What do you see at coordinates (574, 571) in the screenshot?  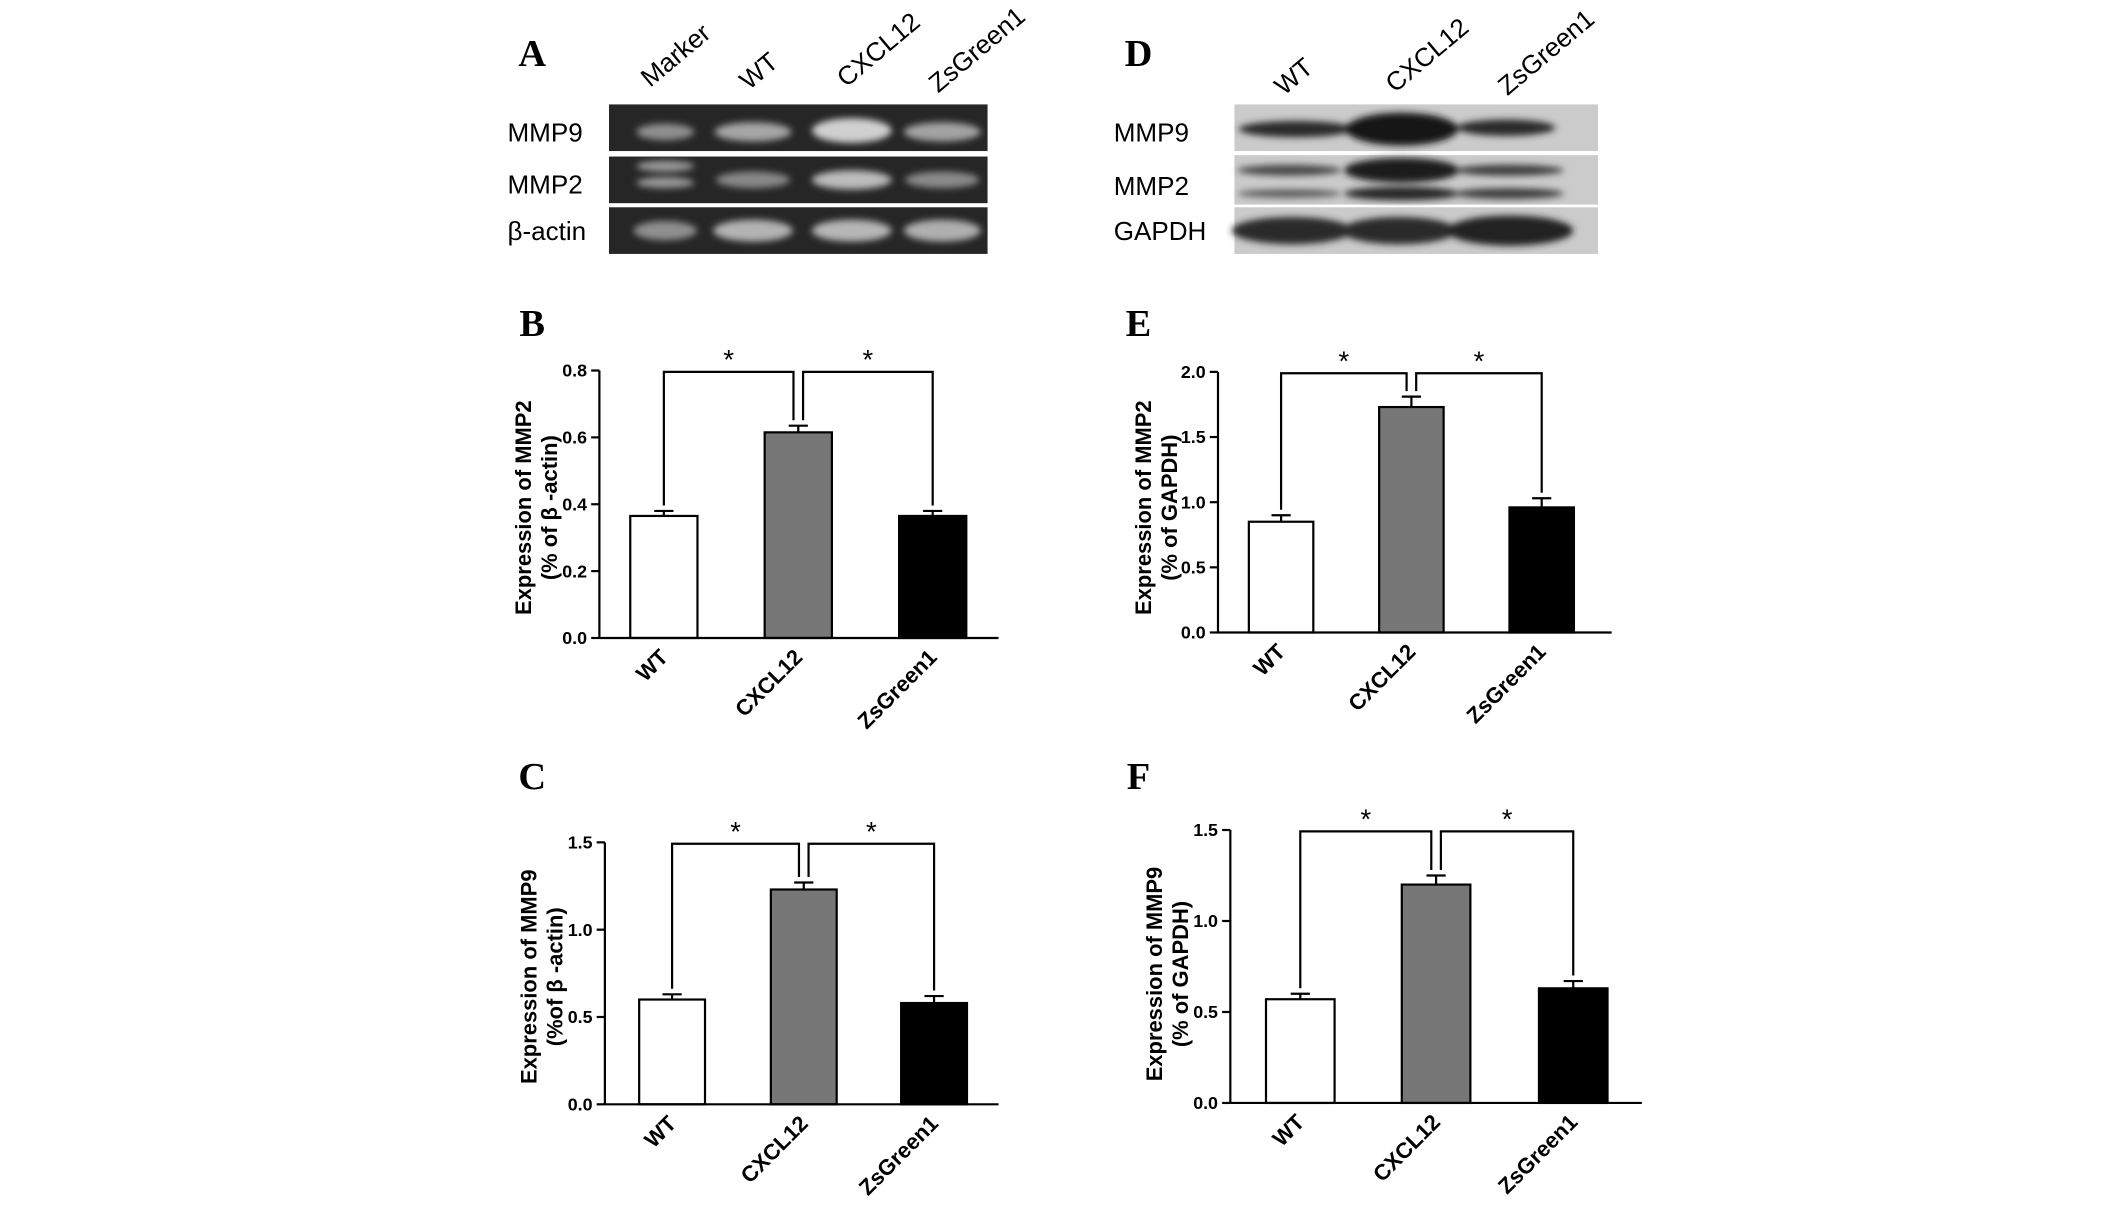 I see `y-tick-label: 0.2` at bounding box center [574, 571].